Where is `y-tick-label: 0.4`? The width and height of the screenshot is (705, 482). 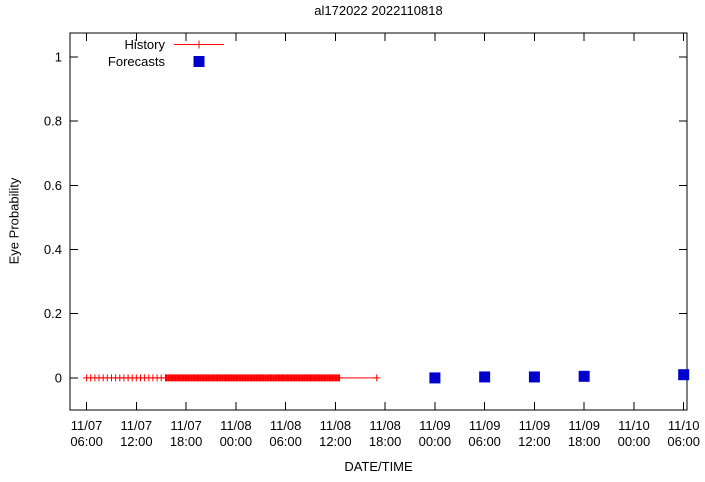 y-tick-label: 0.4 is located at coordinates (53, 249).